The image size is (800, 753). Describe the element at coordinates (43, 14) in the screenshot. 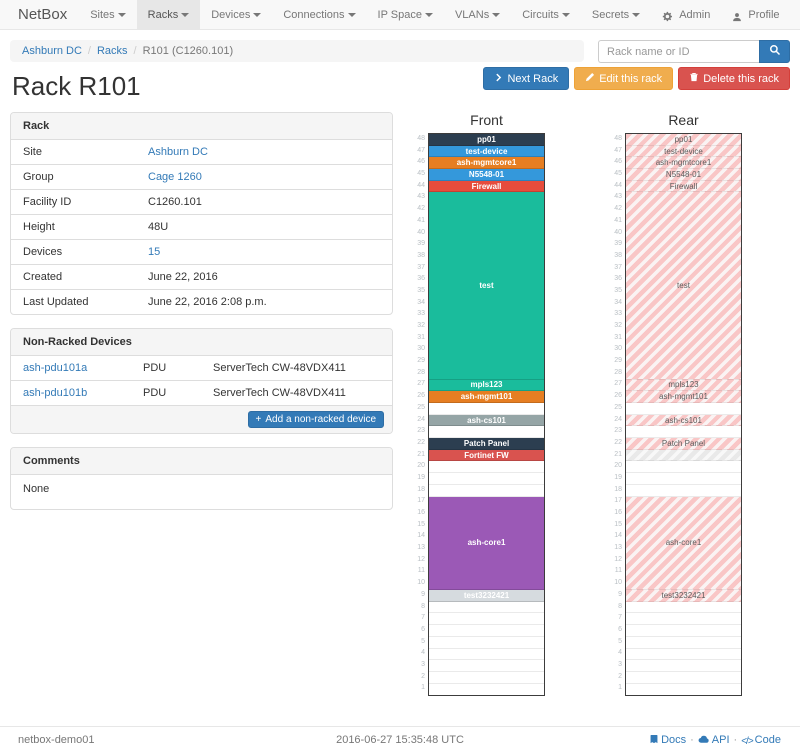

I see `brand-logo: NetBox` at that location.